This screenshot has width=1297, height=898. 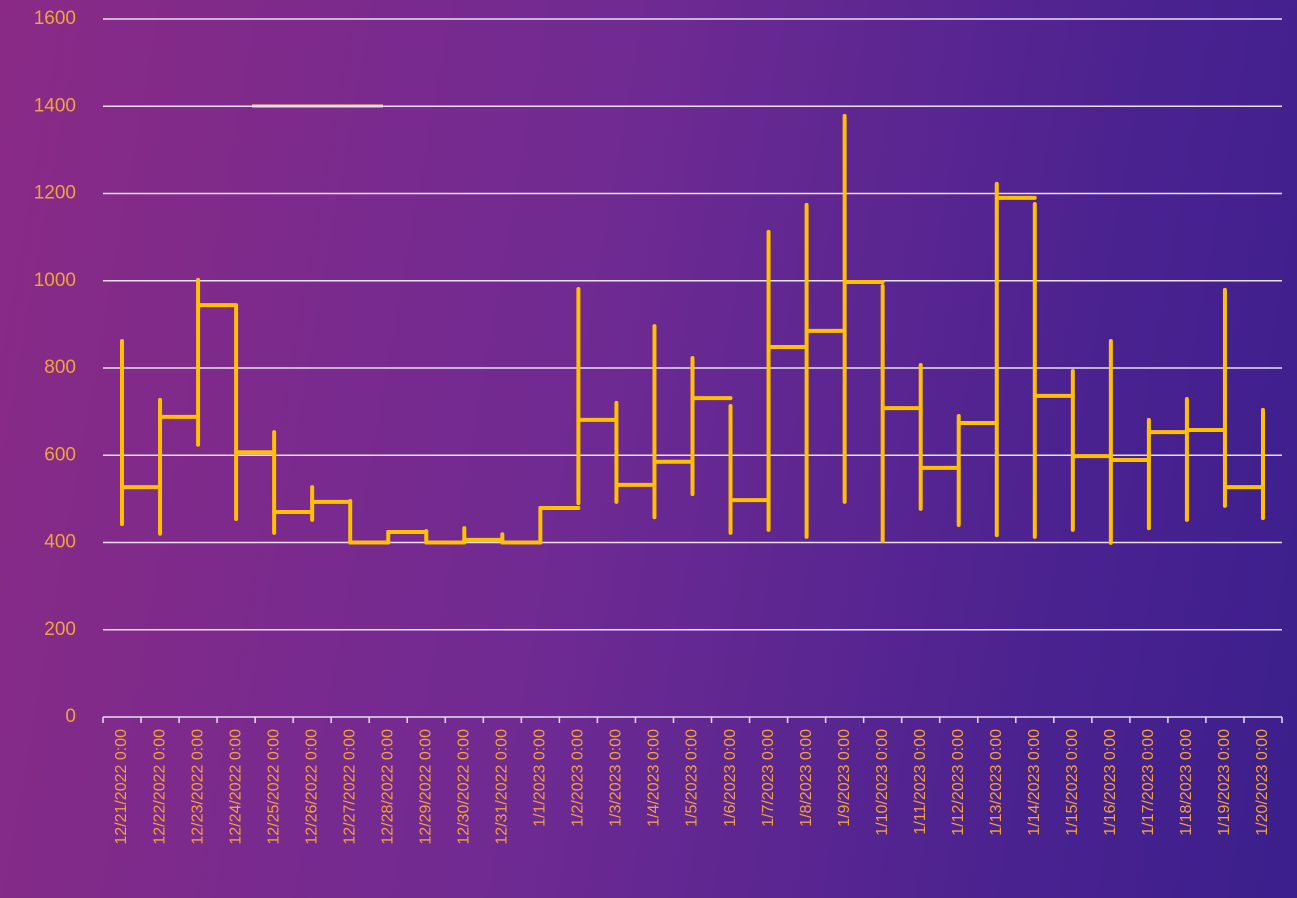 I want to click on x-tick-label: 1/15/2023 0:00, so click(x=1072, y=782).